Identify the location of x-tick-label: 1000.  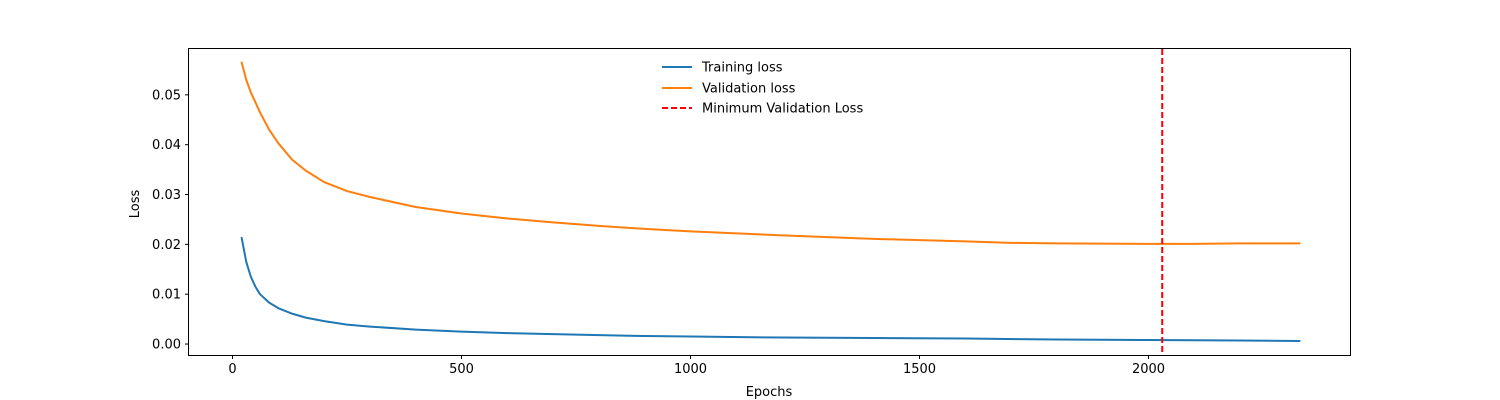
(690, 369).